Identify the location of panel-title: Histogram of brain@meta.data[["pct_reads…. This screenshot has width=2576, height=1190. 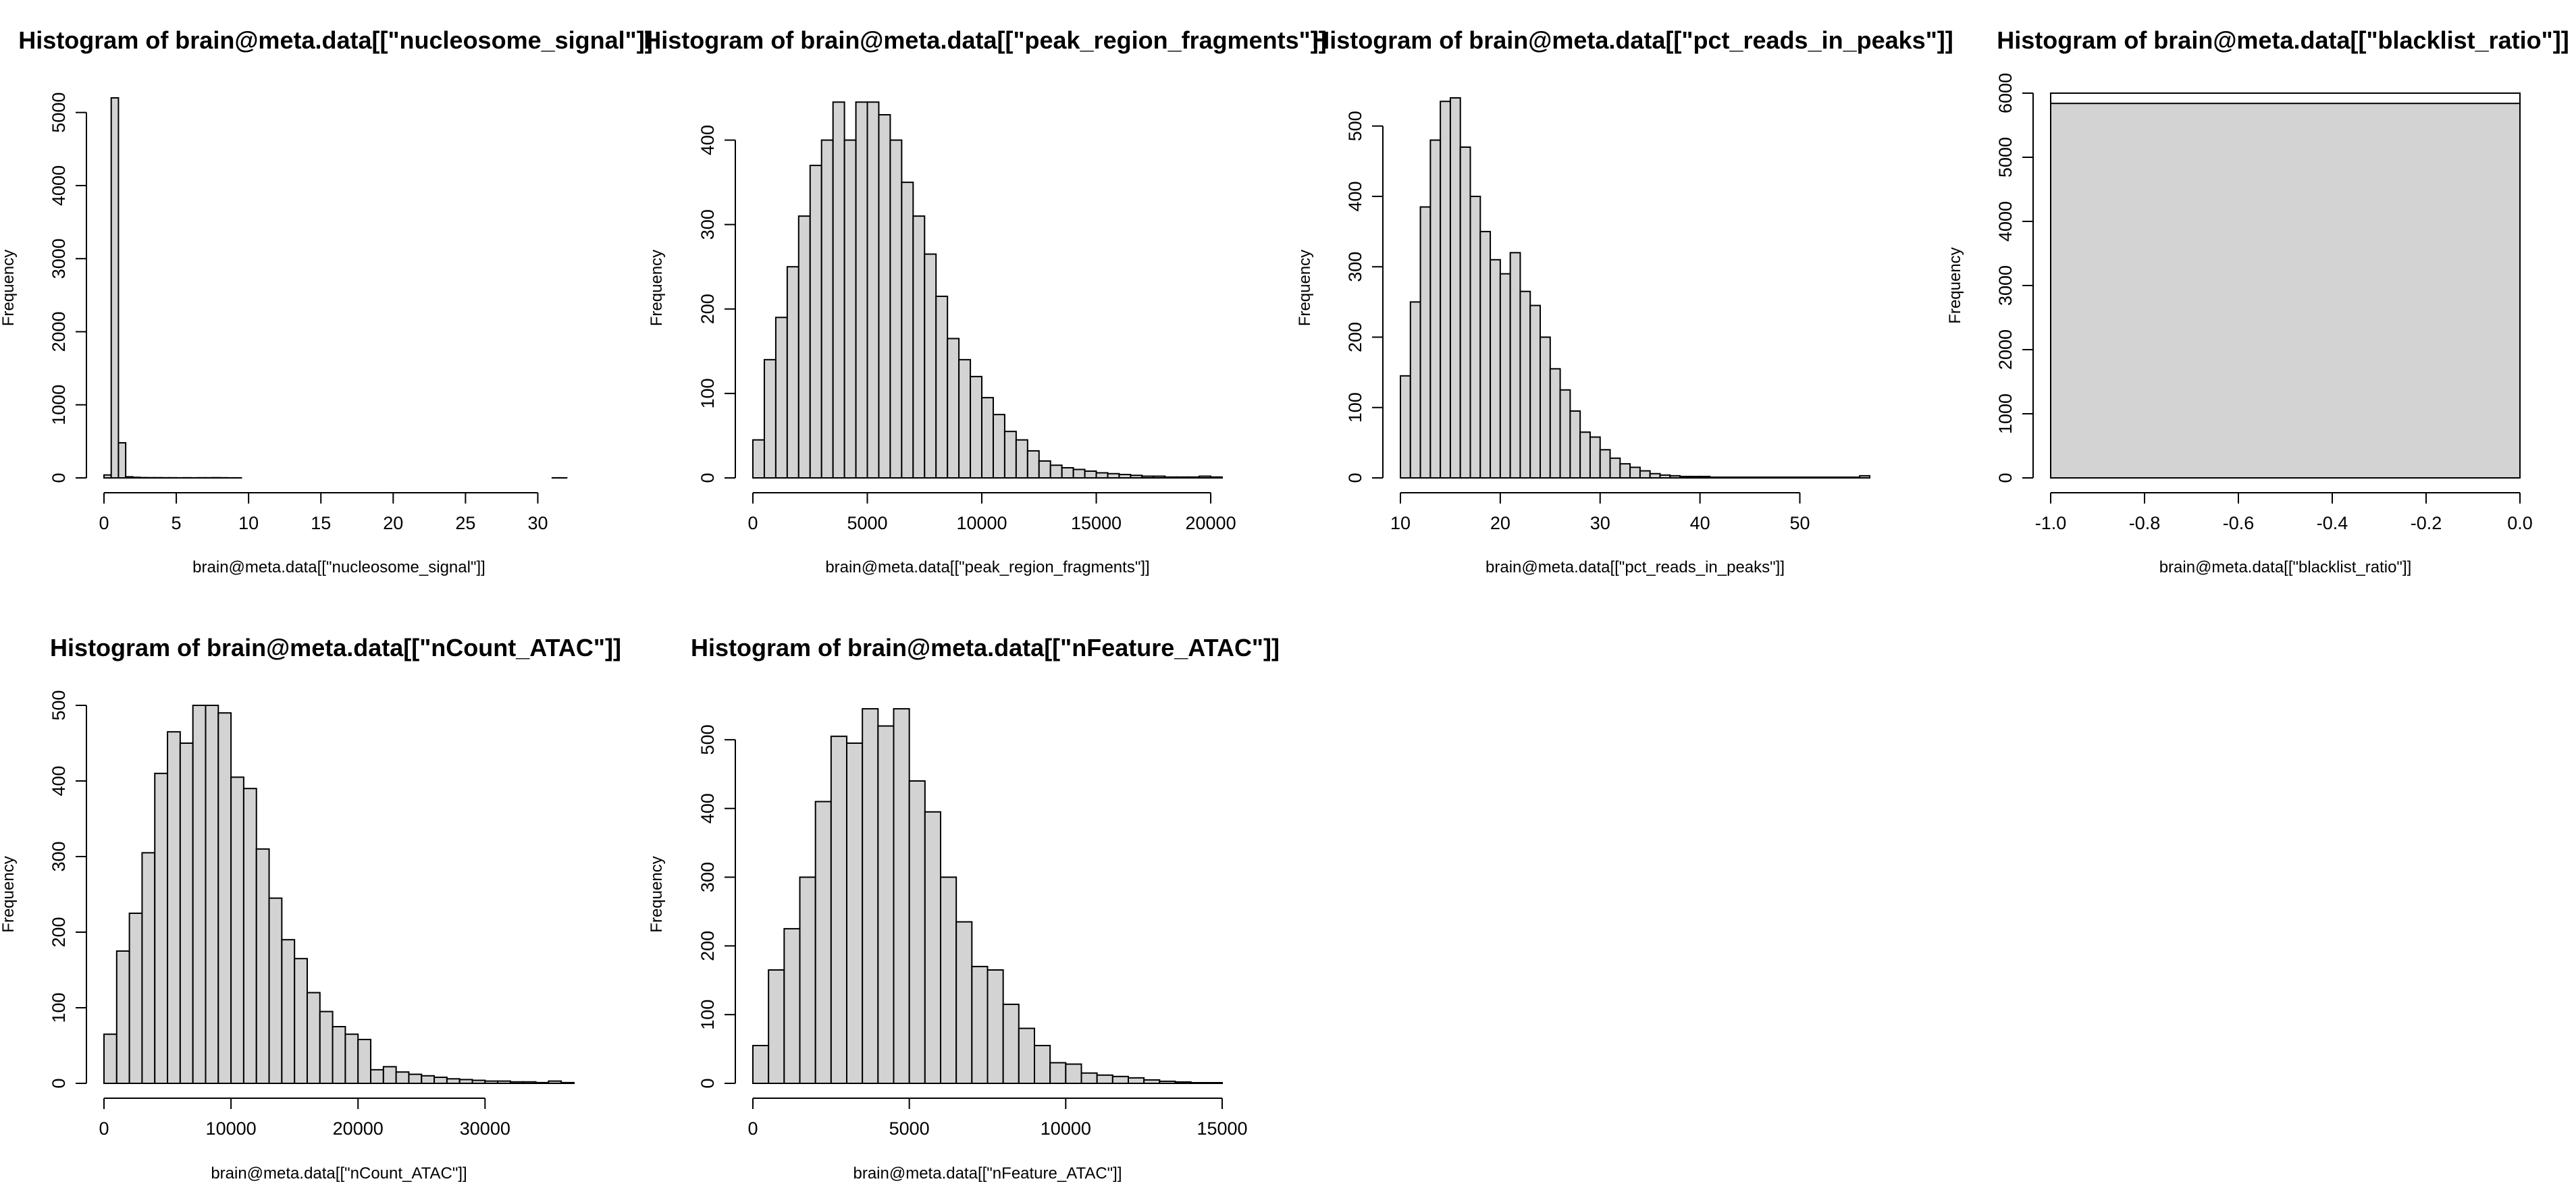
(1632, 40).